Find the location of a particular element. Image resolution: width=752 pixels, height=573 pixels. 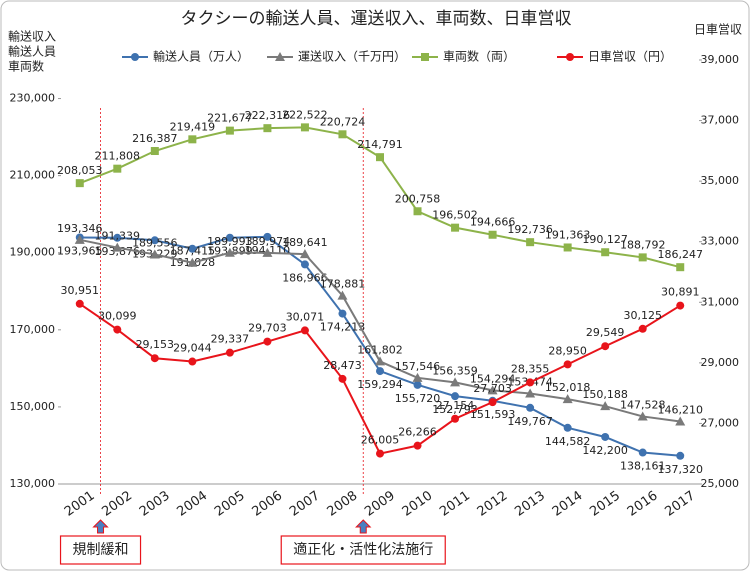

data-label: 28,950 is located at coordinates (567, 350).